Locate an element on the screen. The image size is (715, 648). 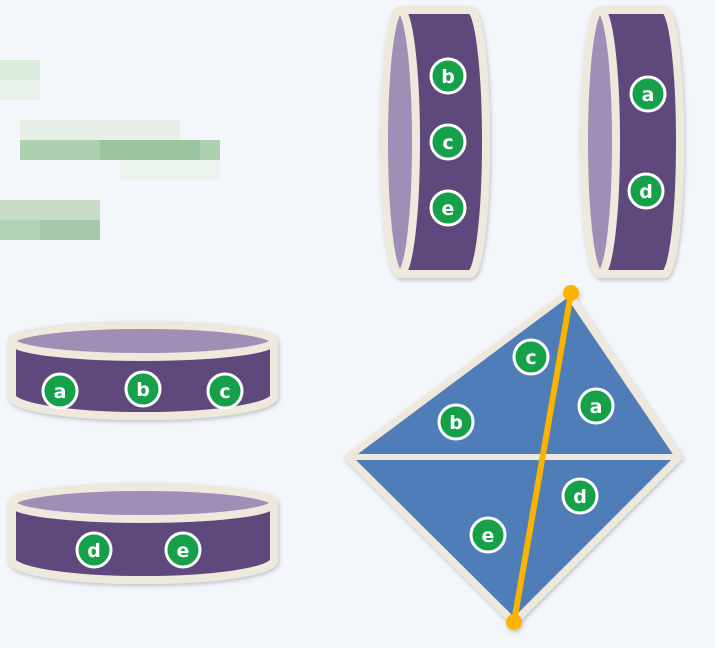
horizontal-cylinder-1: a b c is located at coordinates (143, 370).